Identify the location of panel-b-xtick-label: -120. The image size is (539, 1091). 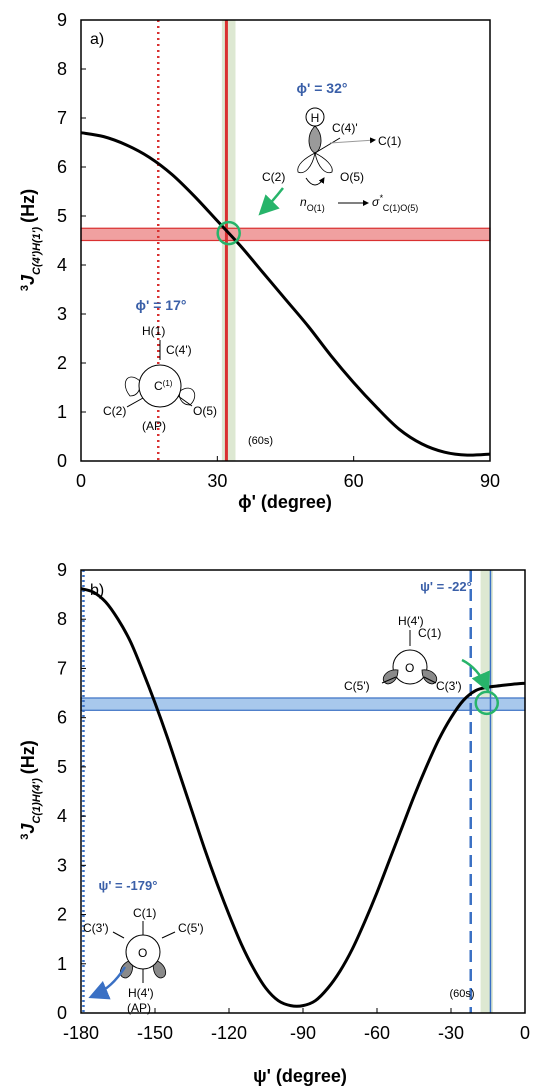
(229, 1033).